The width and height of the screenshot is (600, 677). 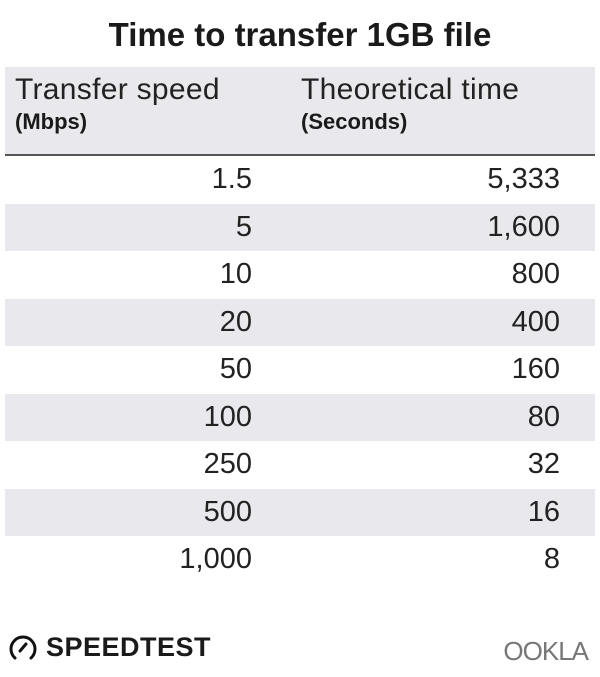 I want to click on ookla-logo: OOKLA, so click(x=546, y=651).